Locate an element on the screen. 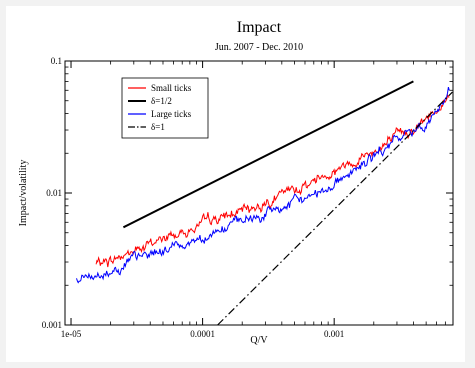  legend-label-delta-half: δ=1/2 is located at coordinates (161, 101).